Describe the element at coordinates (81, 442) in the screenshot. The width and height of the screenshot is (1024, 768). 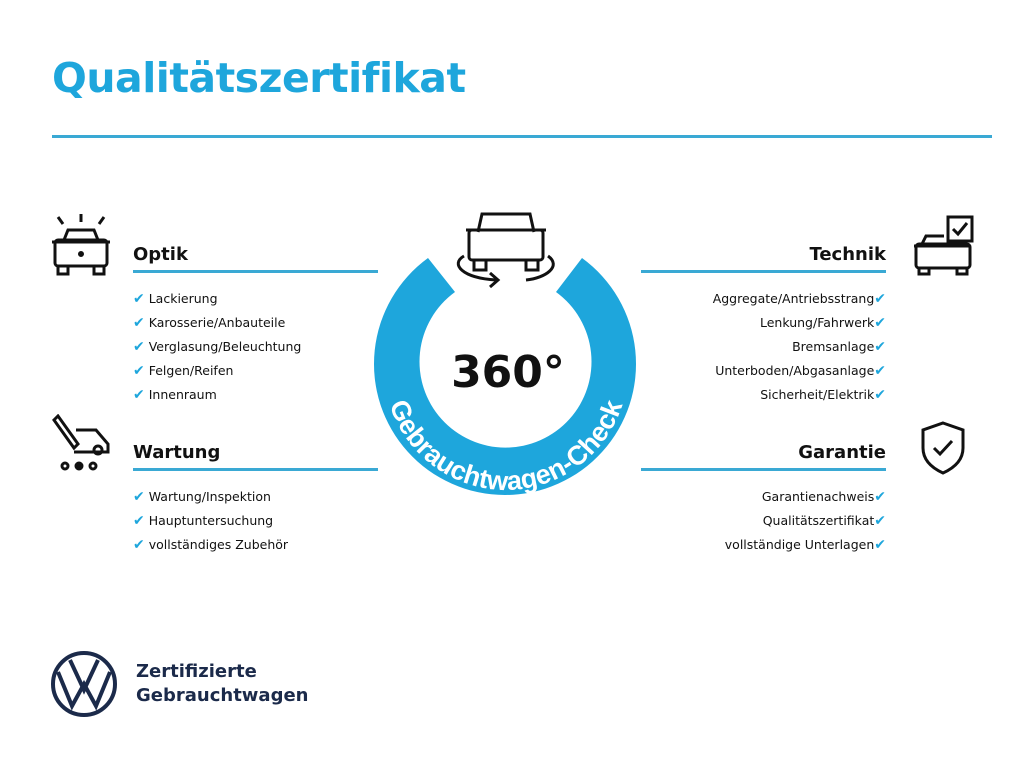
I see `car-service-icon` at that location.